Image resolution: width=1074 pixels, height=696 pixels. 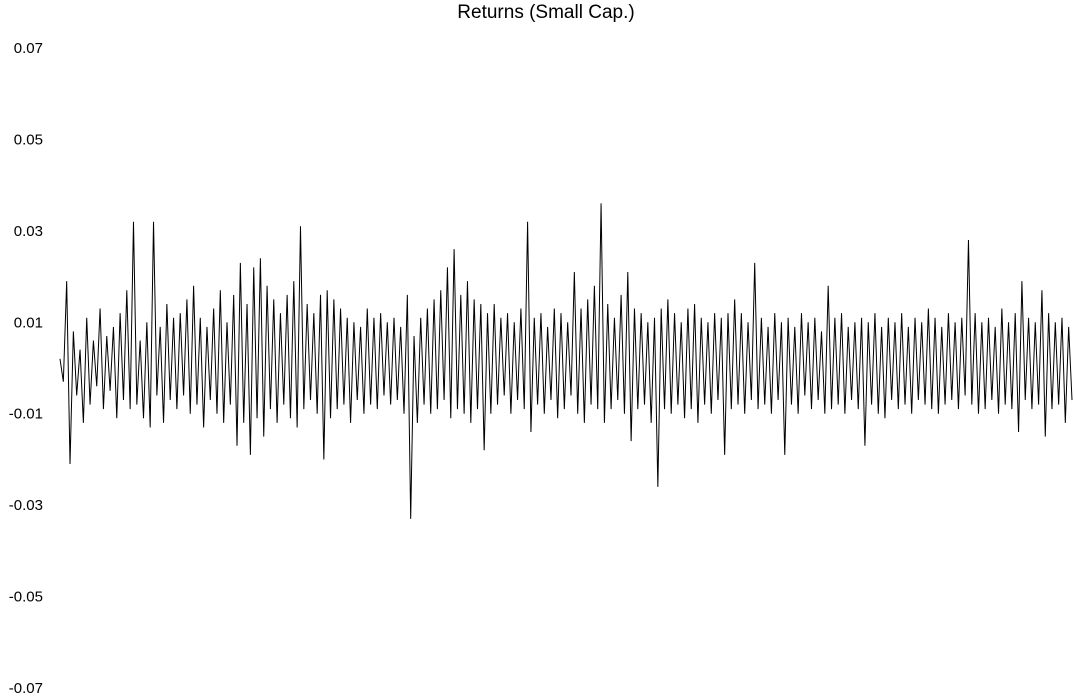 I want to click on chart-title: Returns (Small Cap.), so click(x=546, y=12).